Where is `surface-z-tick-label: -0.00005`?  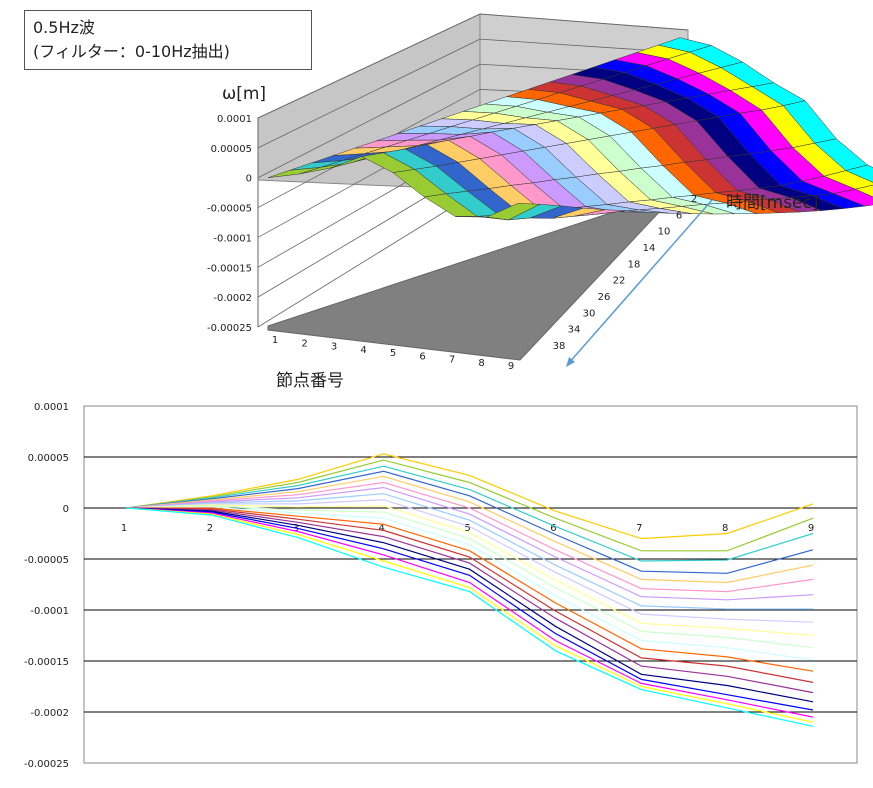 surface-z-tick-label: -0.00005 is located at coordinates (229, 209).